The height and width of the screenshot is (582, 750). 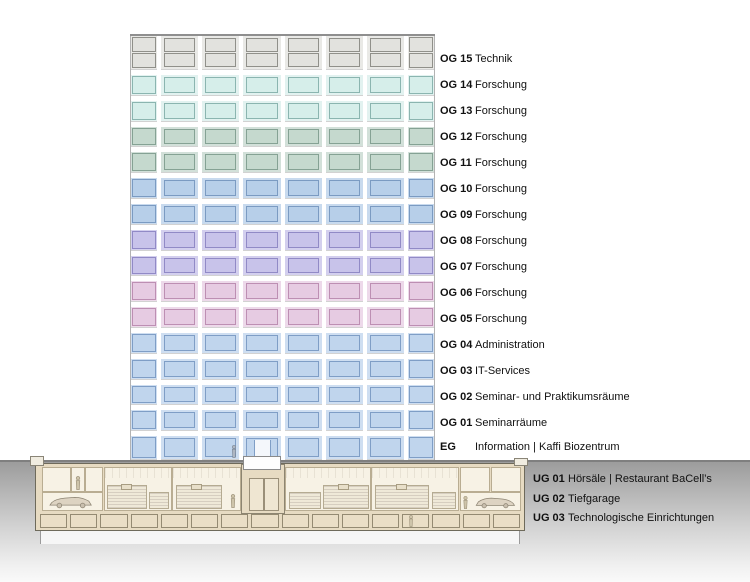 I want to click on floor-label-og-12: OG 12 Forschung, so click(x=483, y=137).